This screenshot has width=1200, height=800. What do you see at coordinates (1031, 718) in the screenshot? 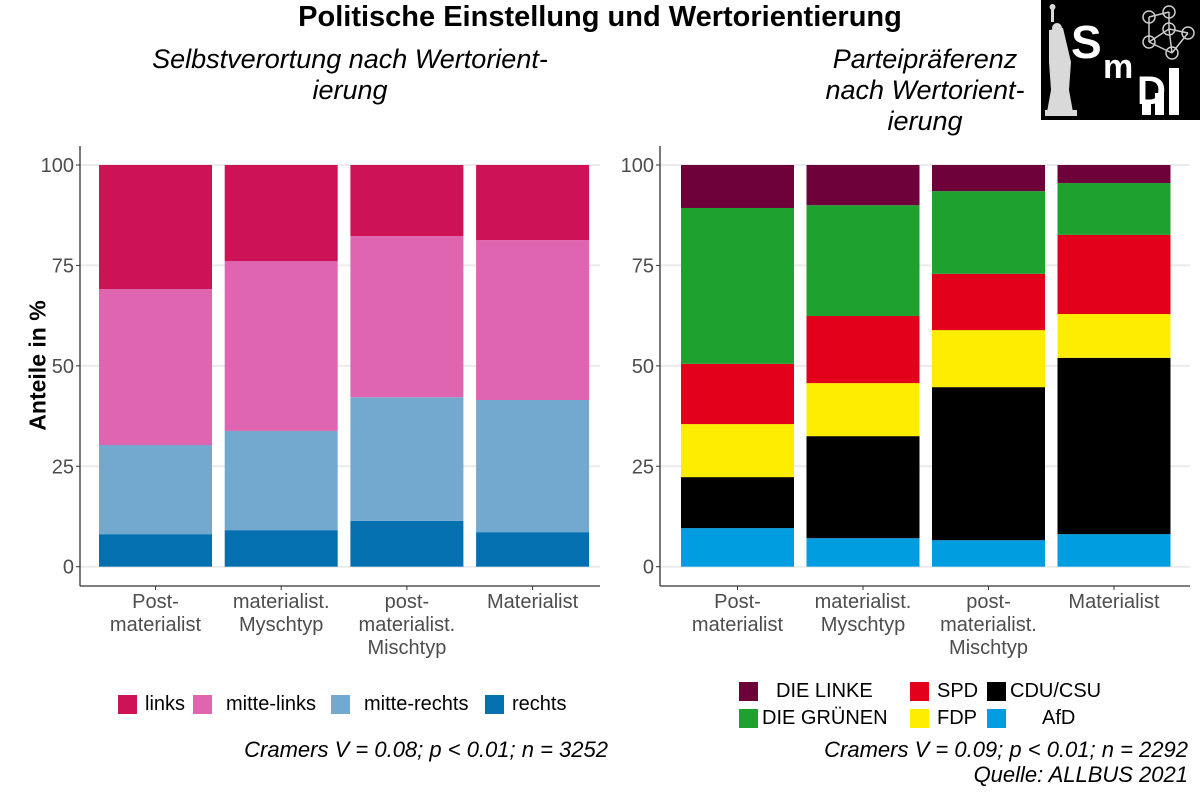
I see `legend-item-afd: AfD` at bounding box center [1031, 718].